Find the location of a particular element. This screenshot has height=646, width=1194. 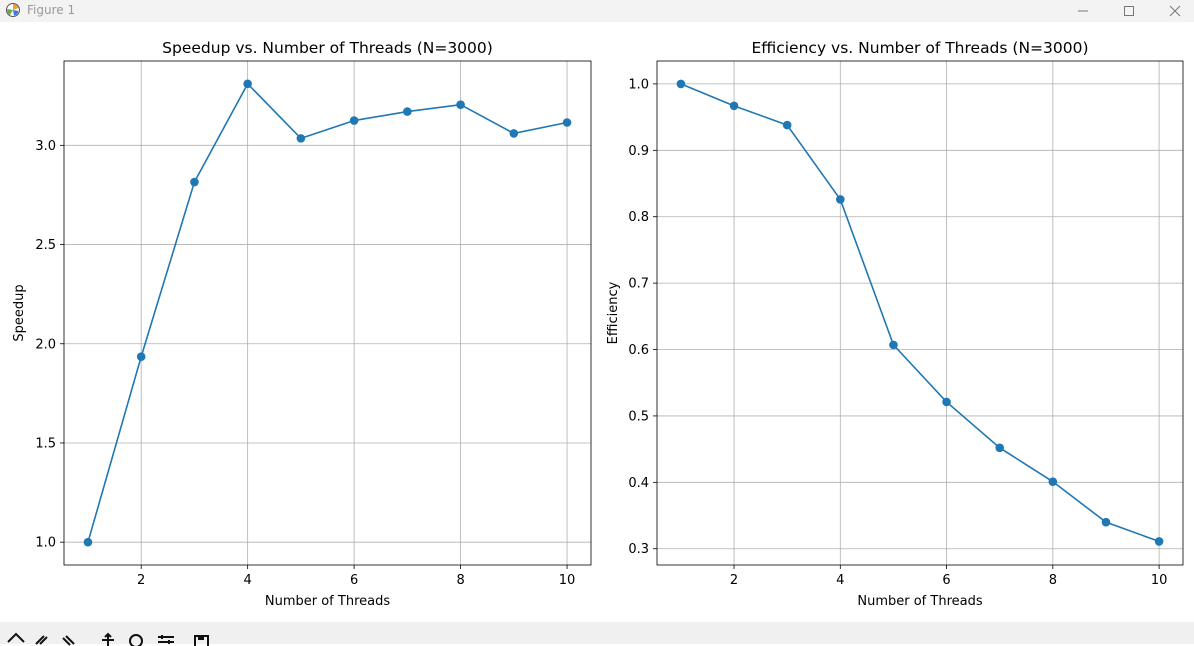

y-tick-label: 0.5 is located at coordinates (638, 416).